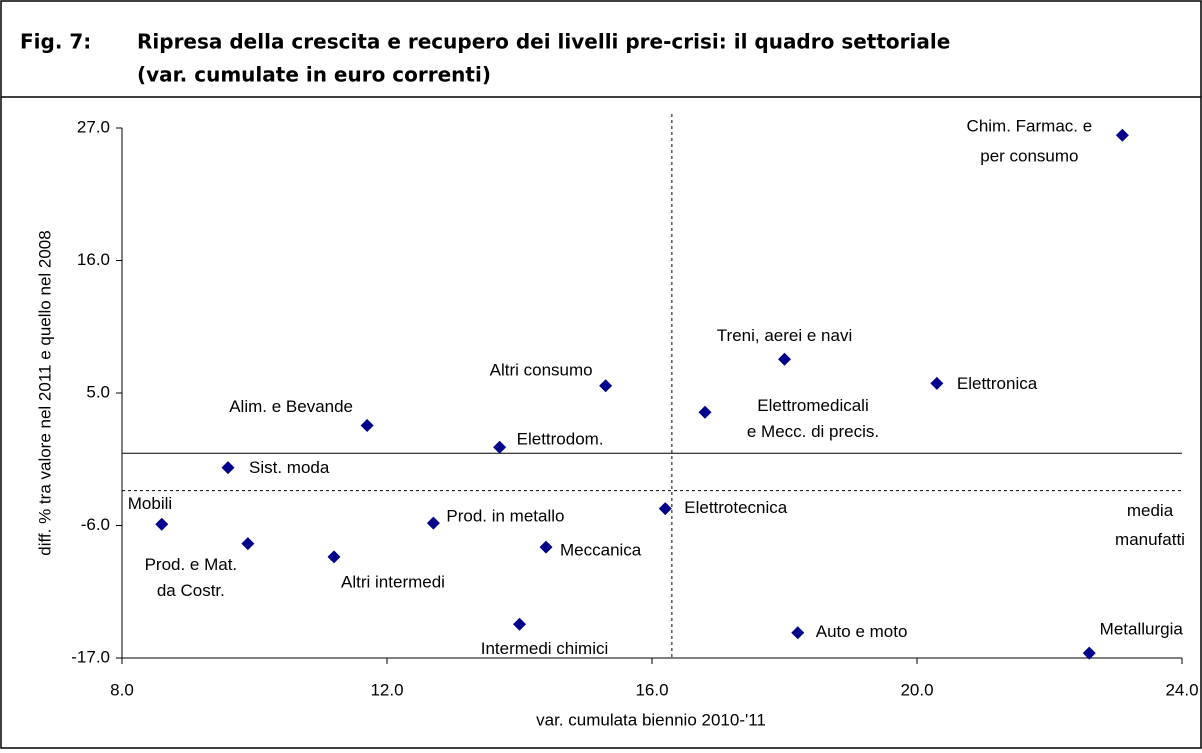  Describe the element at coordinates (862, 631) in the screenshot. I see `point-label: Auto e moto` at that location.